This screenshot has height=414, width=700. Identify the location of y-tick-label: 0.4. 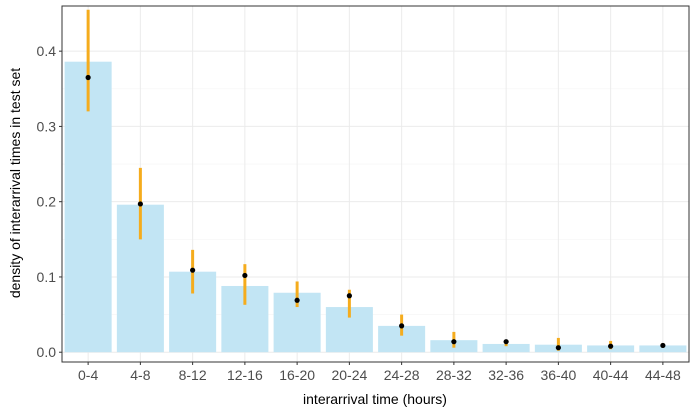
(47, 51).